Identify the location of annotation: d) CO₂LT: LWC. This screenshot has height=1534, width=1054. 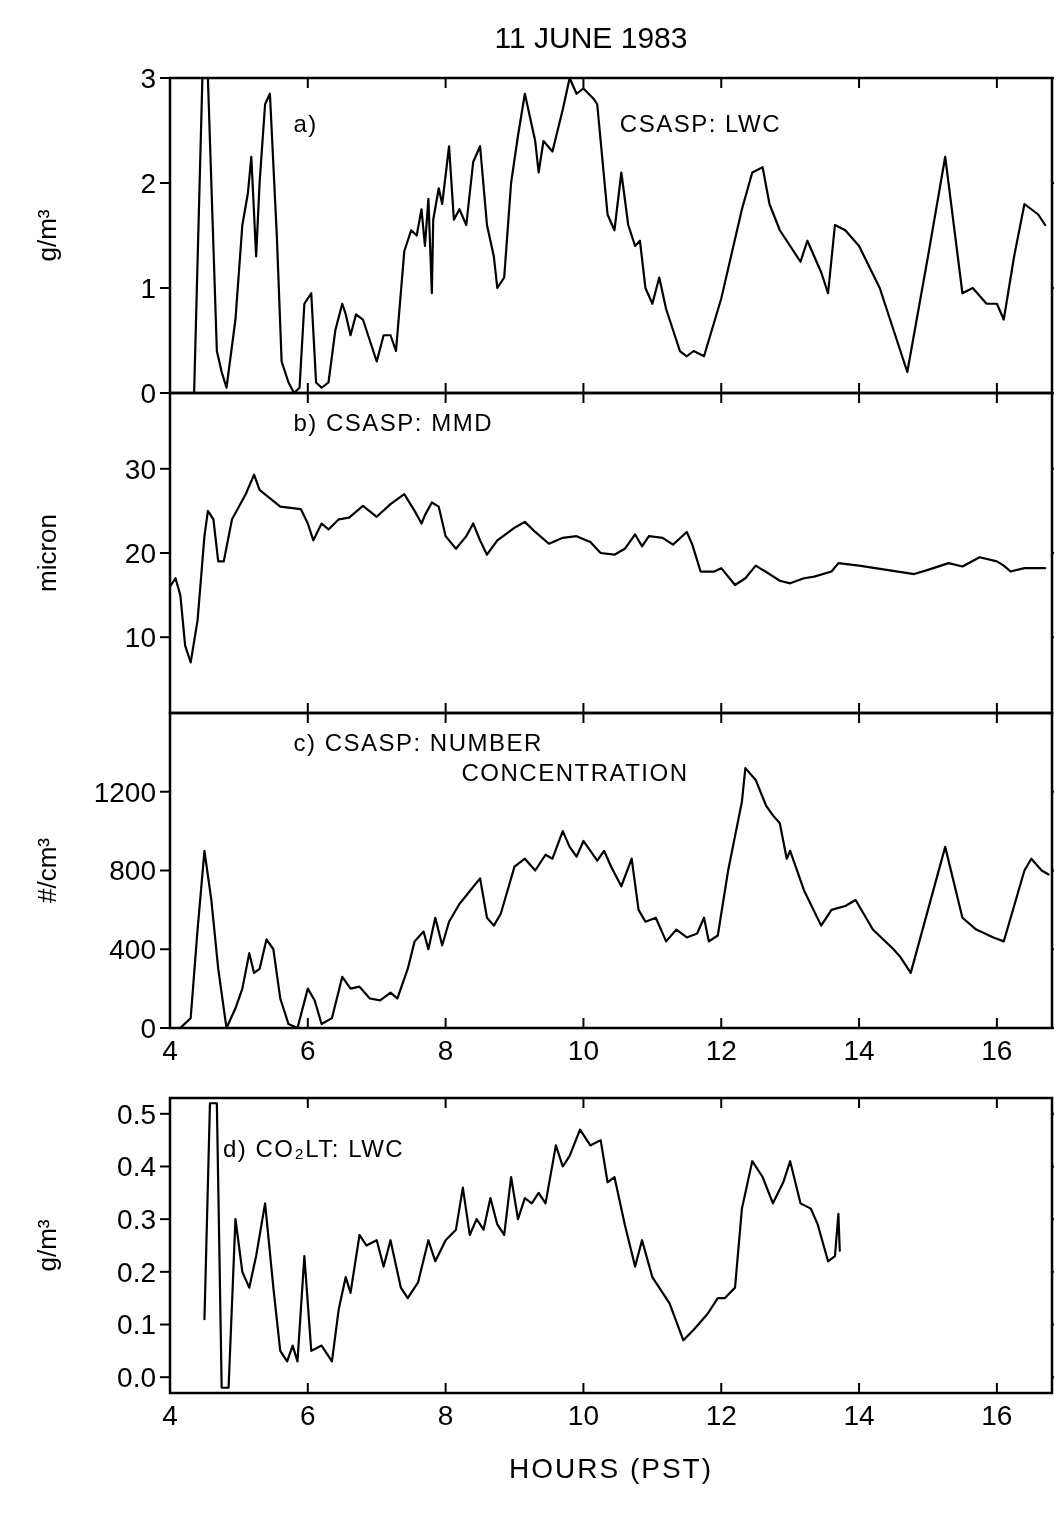
(313, 1148).